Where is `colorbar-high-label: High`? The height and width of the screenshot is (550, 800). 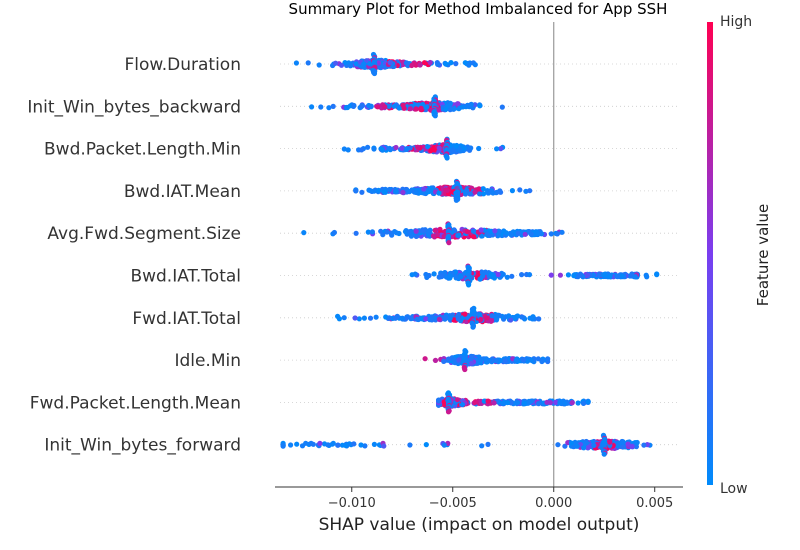
colorbar-high-label: High is located at coordinates (736, 22).